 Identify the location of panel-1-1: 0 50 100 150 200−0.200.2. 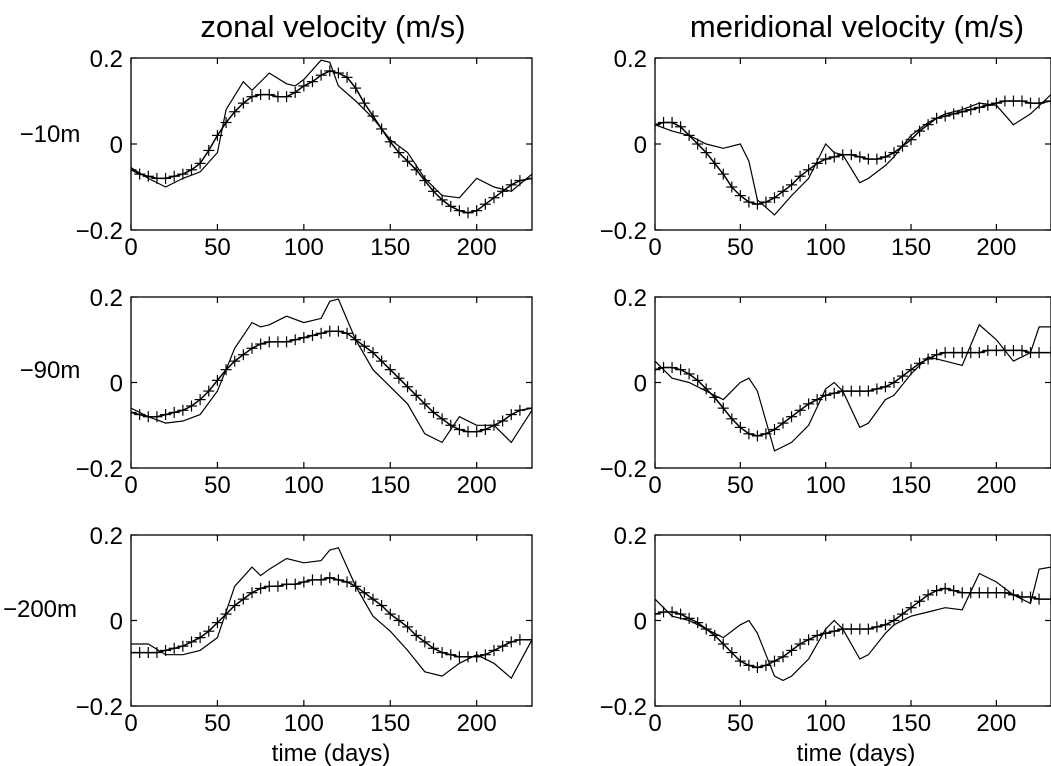
(304, 153).